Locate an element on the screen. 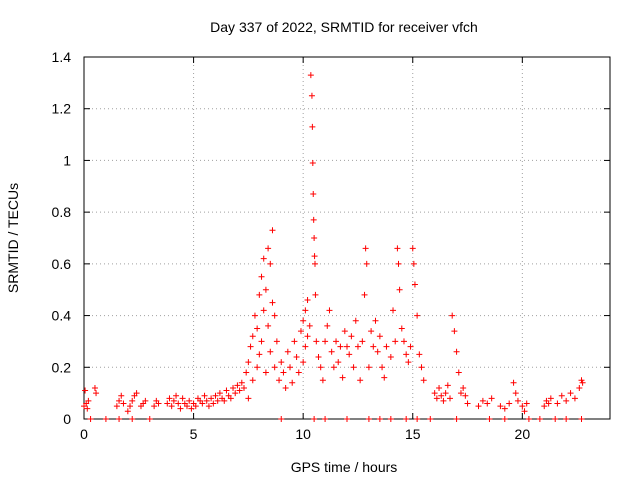 This screenshot has height=480, width=640. y-tick-label: 0.6 is located at coordinates (62, 264).